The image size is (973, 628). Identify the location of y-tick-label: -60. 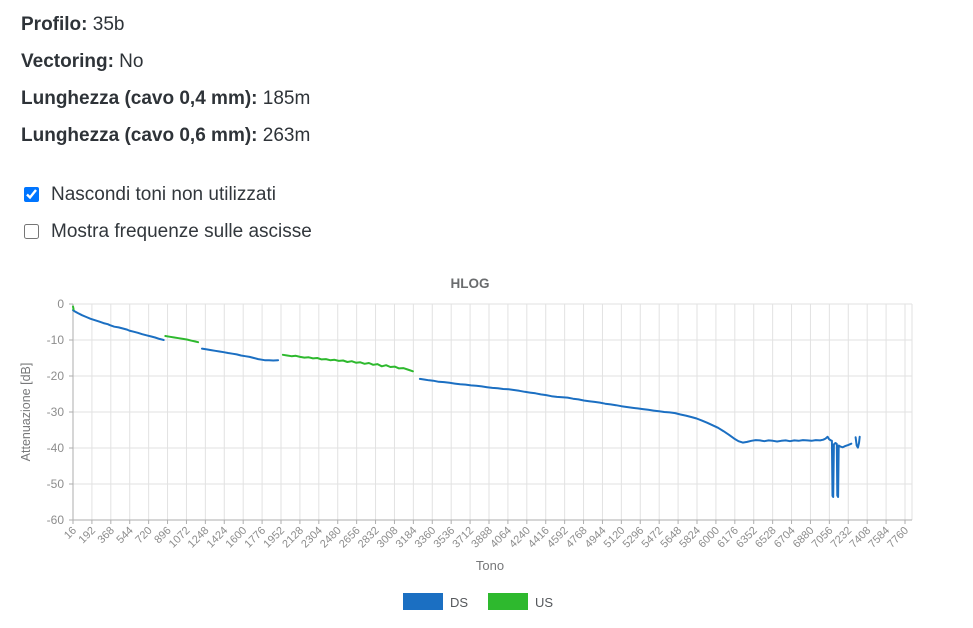
(56, 520).